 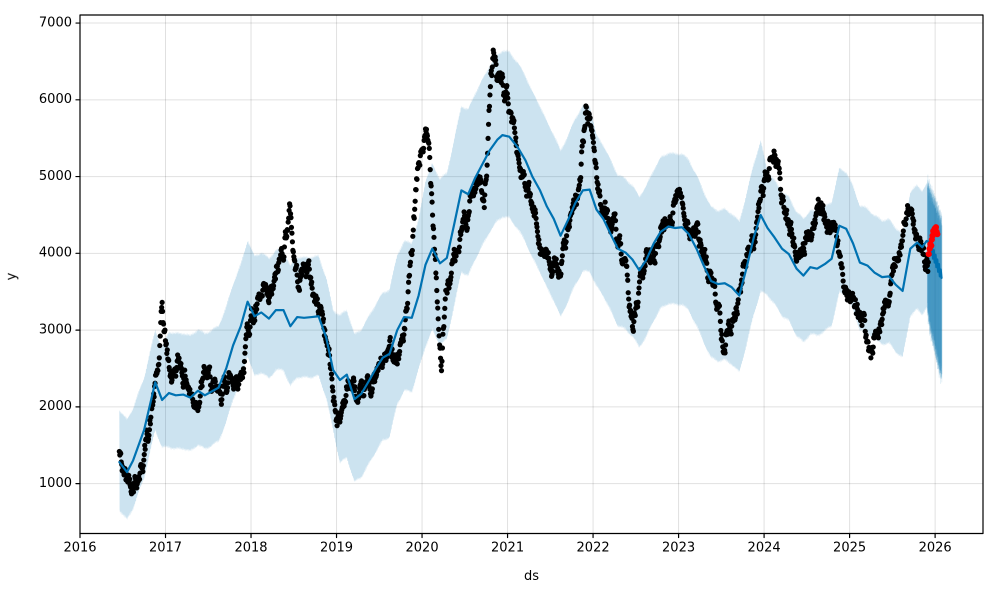 I want to click on y-axis-label: y, so click(x=12, y=276).